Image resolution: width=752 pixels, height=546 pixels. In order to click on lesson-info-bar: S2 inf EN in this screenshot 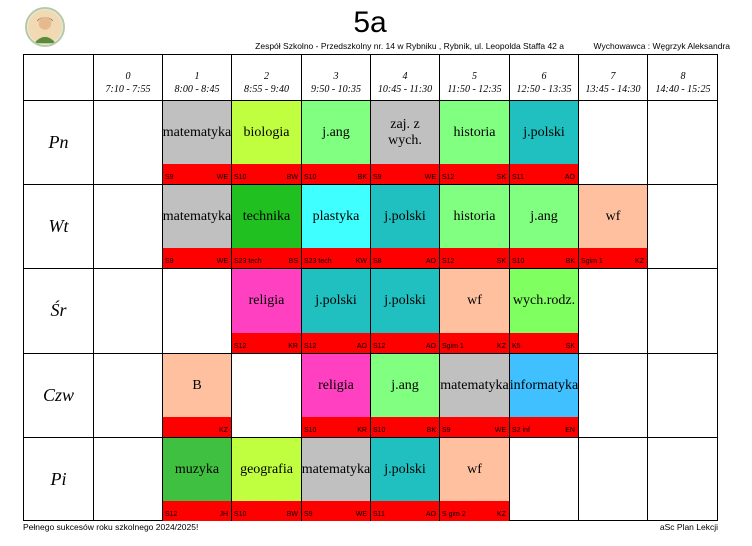, I will do `click(544, 427)`.